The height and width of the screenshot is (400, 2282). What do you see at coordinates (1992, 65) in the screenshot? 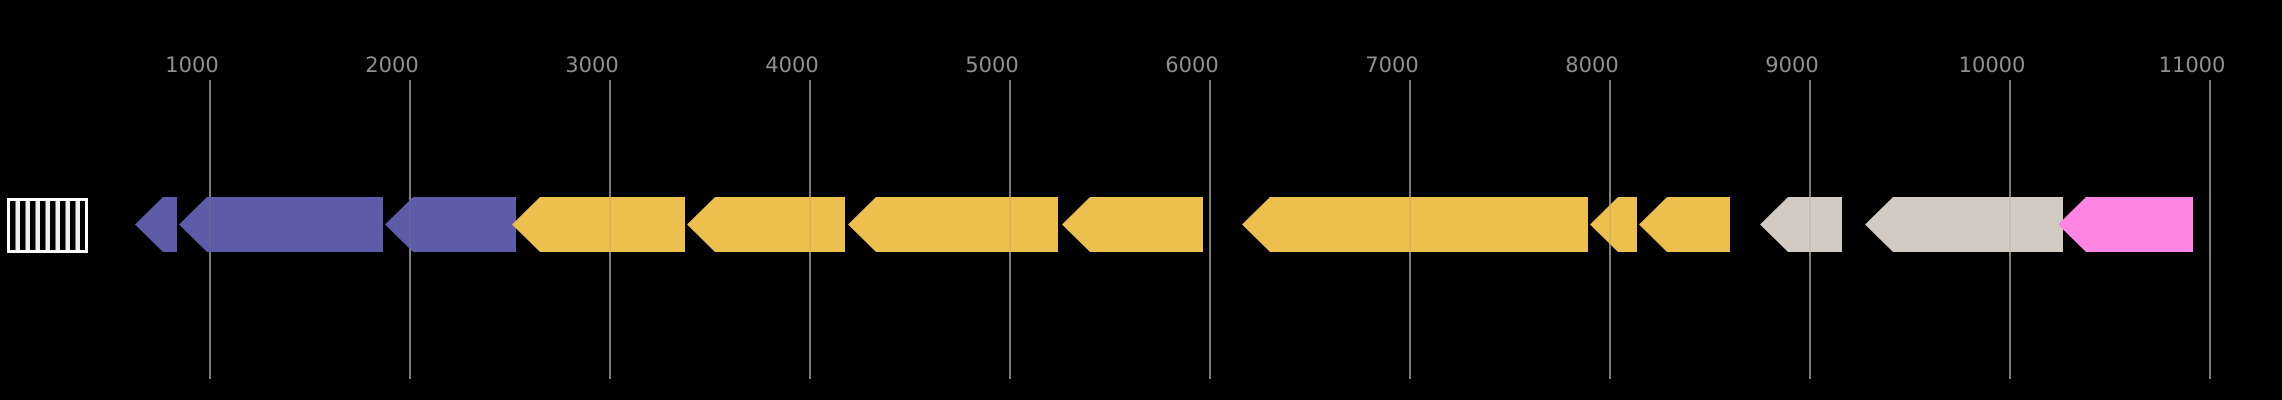
I see `tick-label-10000: 10000` at bounding box center [1992, 65].